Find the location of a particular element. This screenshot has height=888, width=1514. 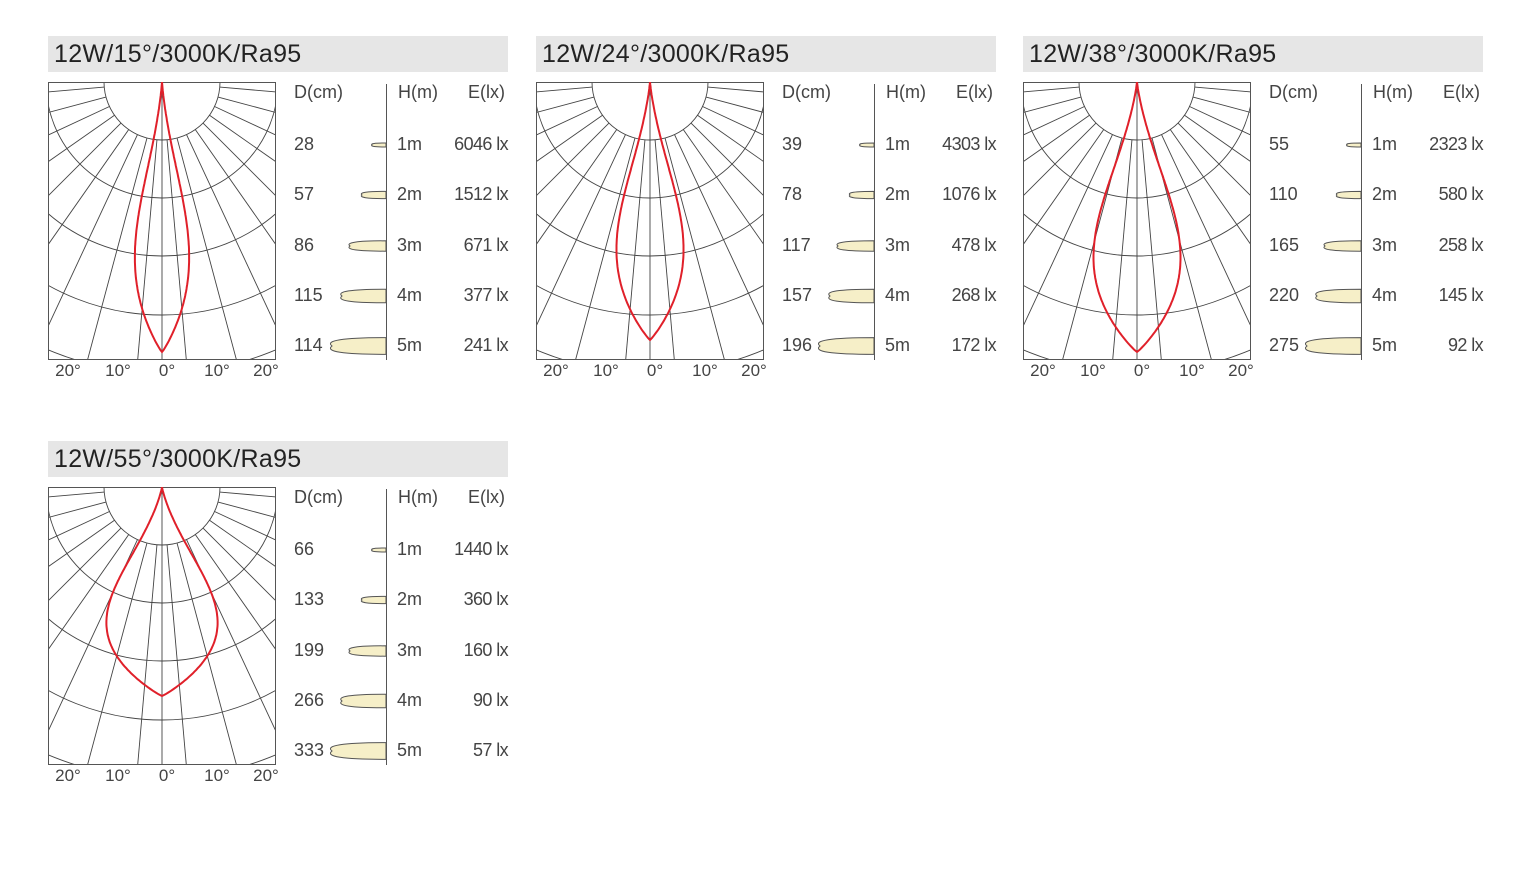

illuminance-value: 6046 lx is located at coordinates (481, 144).